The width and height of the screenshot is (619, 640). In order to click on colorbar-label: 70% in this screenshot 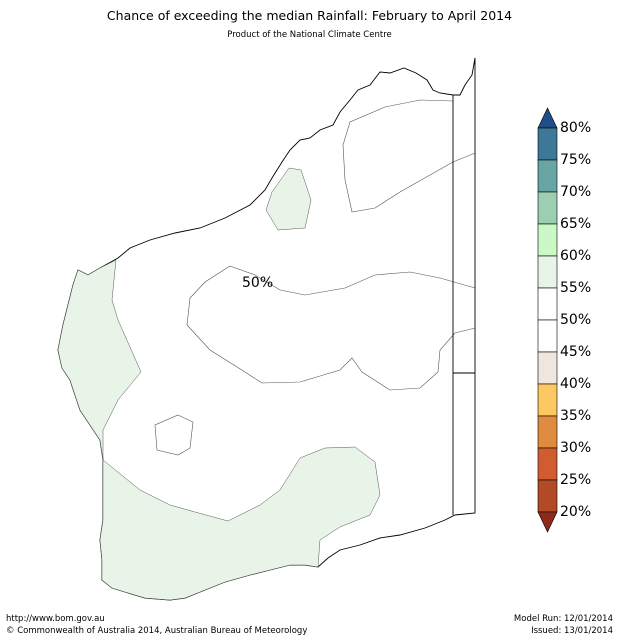, I will do `click(576, 192)`.